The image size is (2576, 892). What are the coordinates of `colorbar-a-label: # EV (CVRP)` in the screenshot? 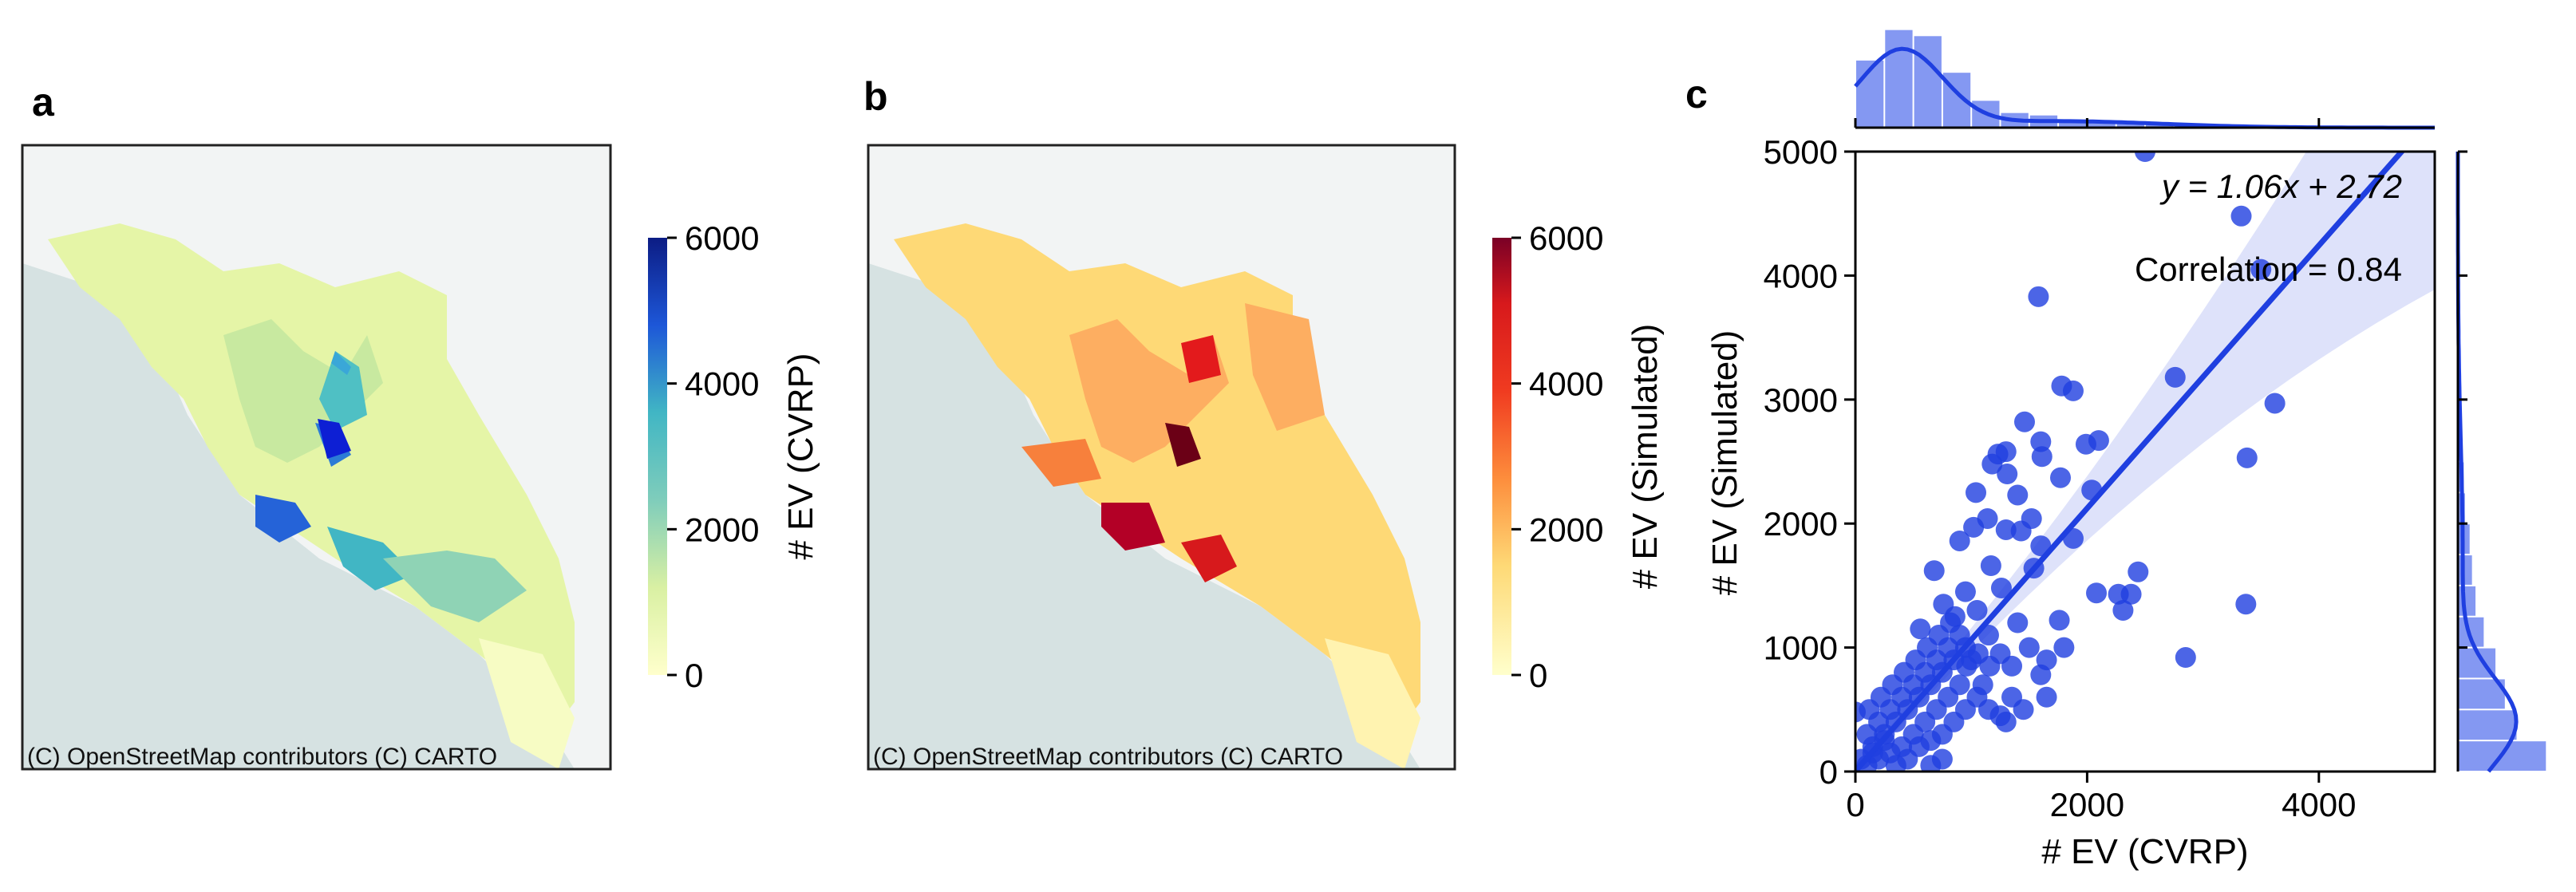 It's located at (800, 456).